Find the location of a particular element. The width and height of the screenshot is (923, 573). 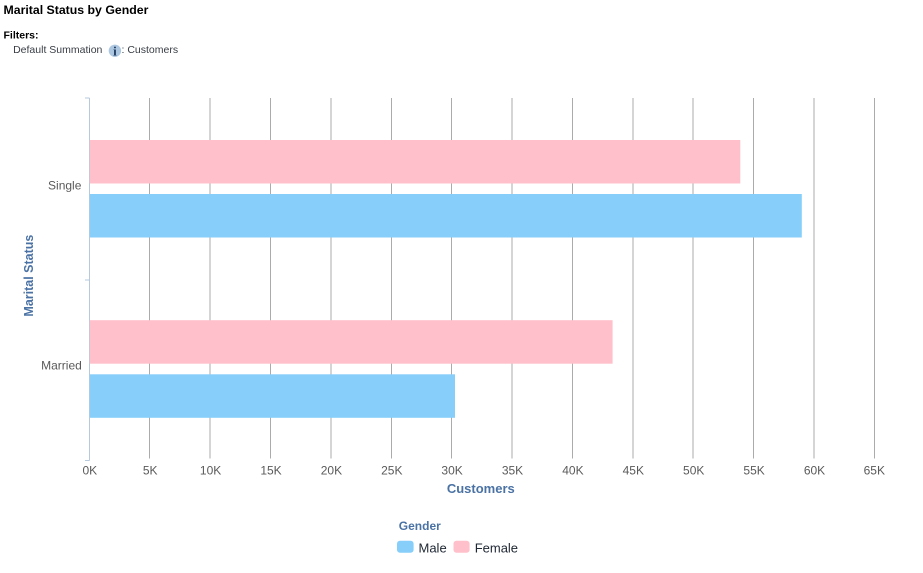

svg-text: 15K is located at coordinates (270, 471).